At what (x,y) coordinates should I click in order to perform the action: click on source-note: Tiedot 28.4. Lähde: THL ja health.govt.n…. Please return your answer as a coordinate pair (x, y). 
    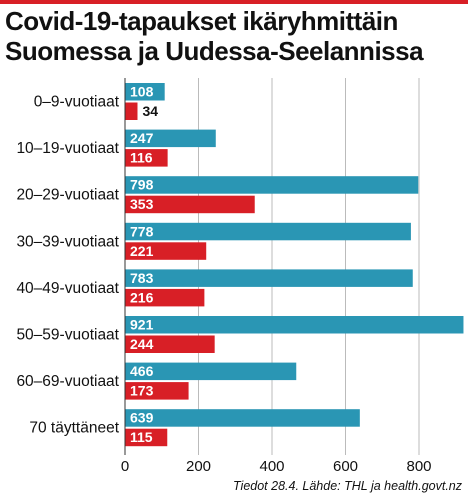
    Looking at the image, I should click on (348, 486).